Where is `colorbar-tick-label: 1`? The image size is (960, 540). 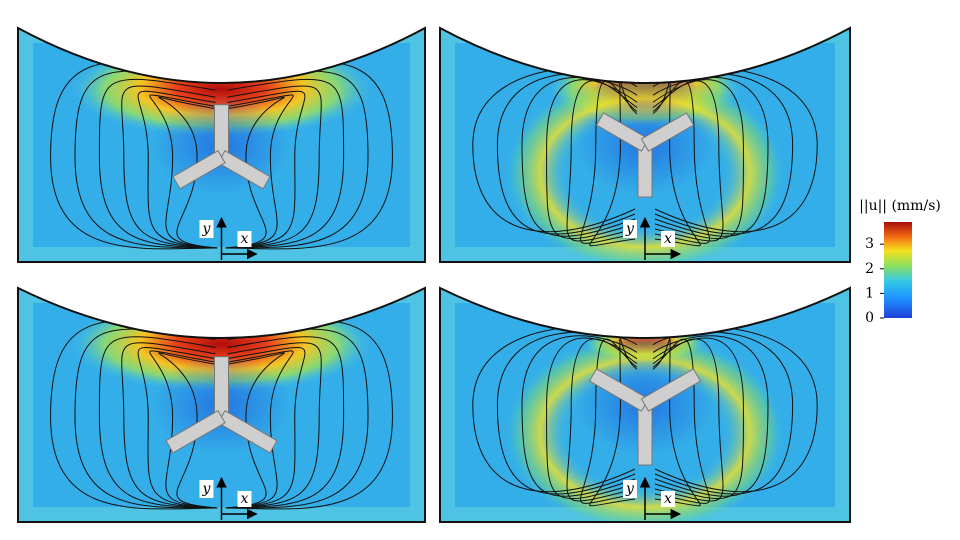 colorbar-tick-label: 1 is located at coordinates (869, 293).